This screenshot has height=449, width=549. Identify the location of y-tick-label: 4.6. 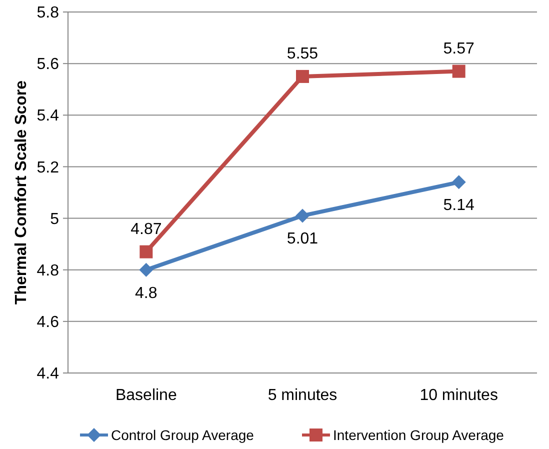
(48, 323).